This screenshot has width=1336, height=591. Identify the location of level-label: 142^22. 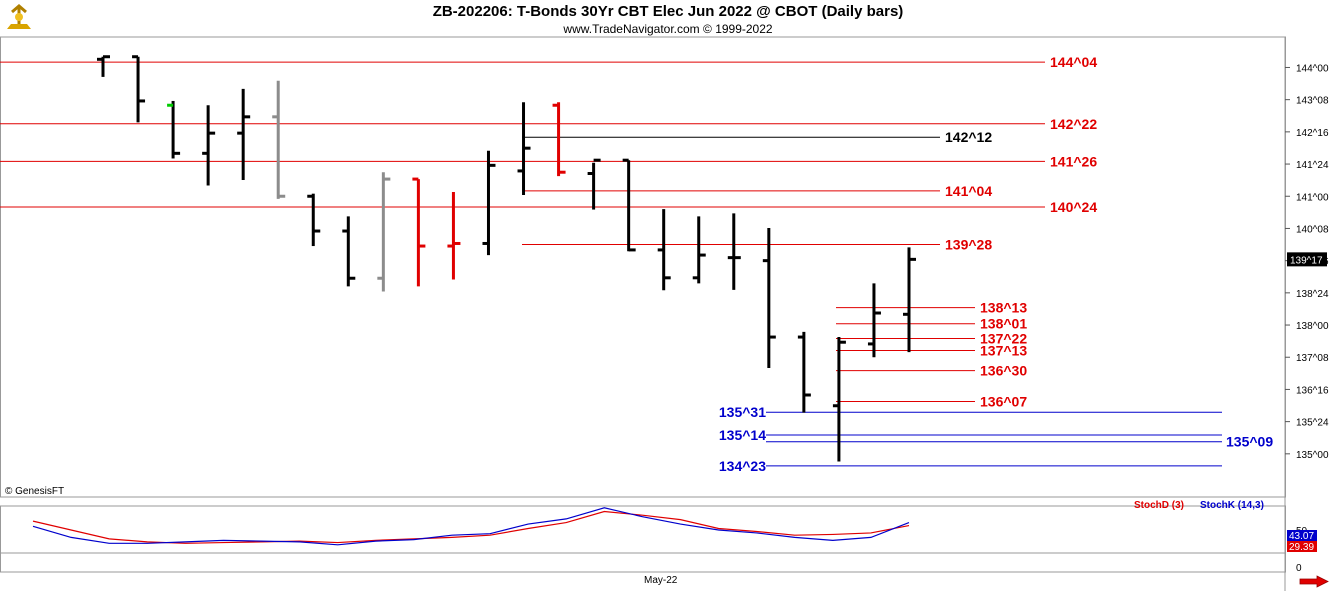
(1073, 124).